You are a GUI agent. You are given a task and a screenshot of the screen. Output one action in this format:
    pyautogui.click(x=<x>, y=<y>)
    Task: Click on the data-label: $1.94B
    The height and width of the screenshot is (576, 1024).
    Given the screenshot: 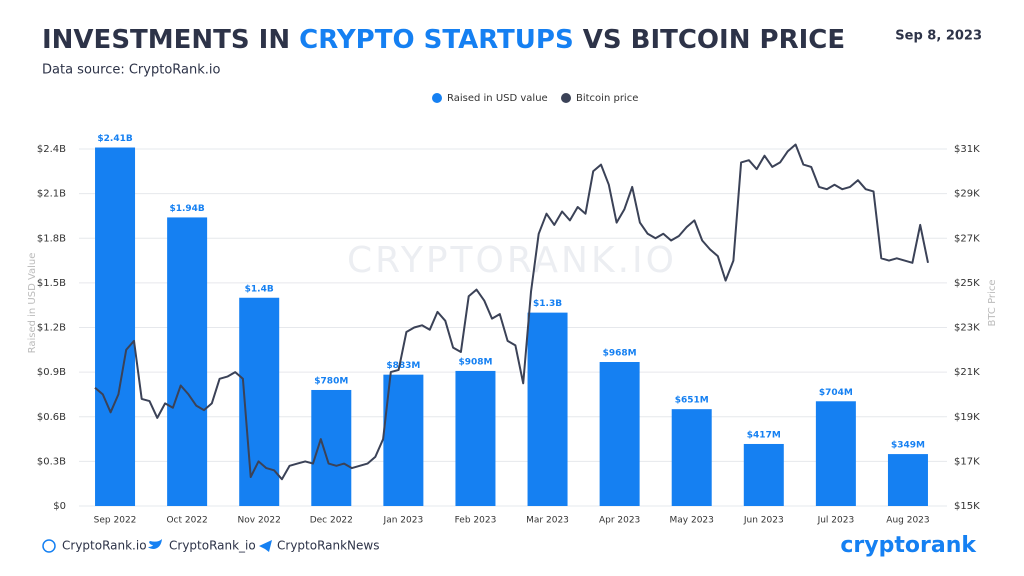 What is the action you would take?
    pyautogui.click(x=186, y=209)
    